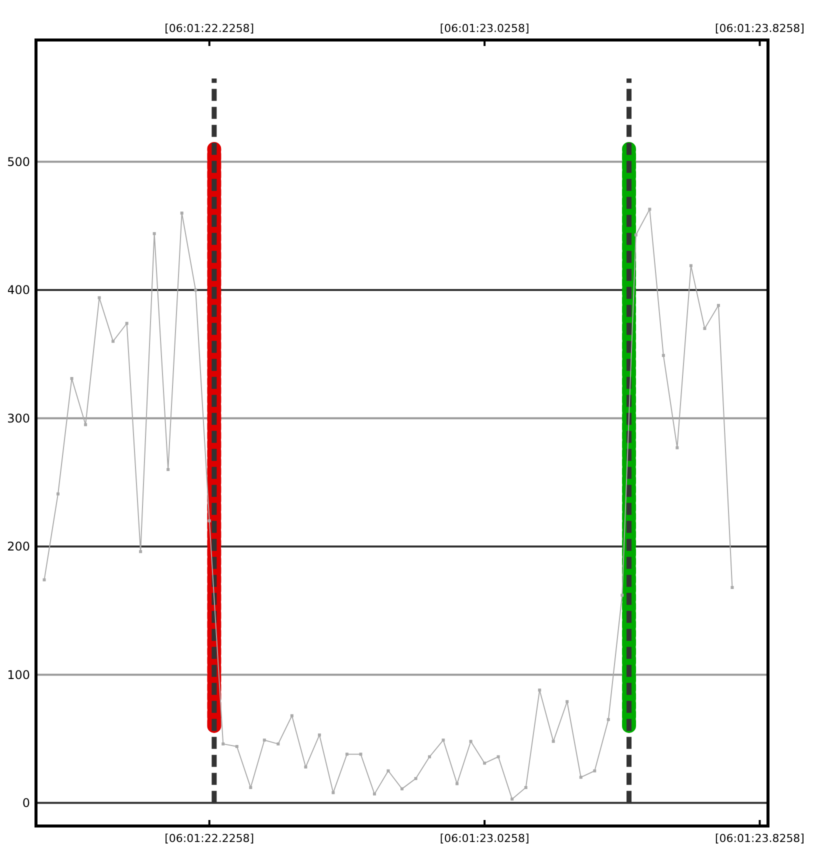 This screenshot has width=822, height=864. I want to click on x-tick-label: [06:01:23.8258], so click(759, 28).